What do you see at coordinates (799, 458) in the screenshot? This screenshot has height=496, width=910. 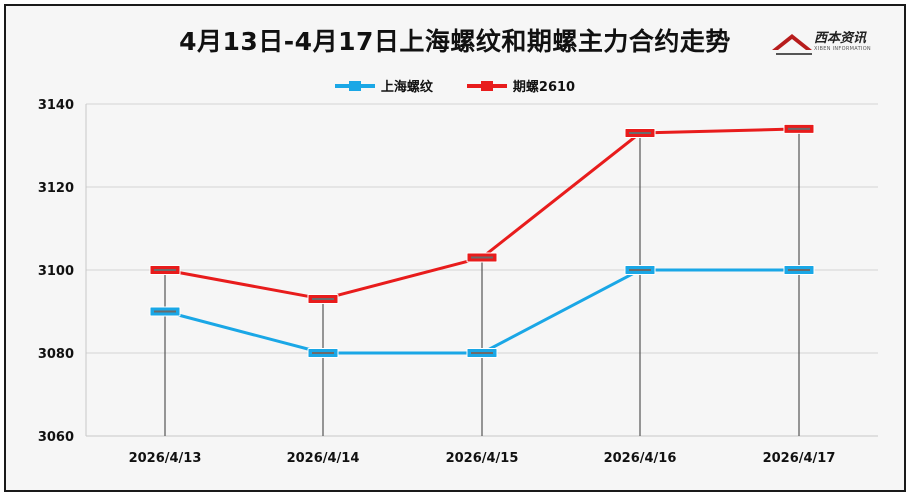 I see `x-tick-label: 2026/4/17` at bounding box center [799, 458].